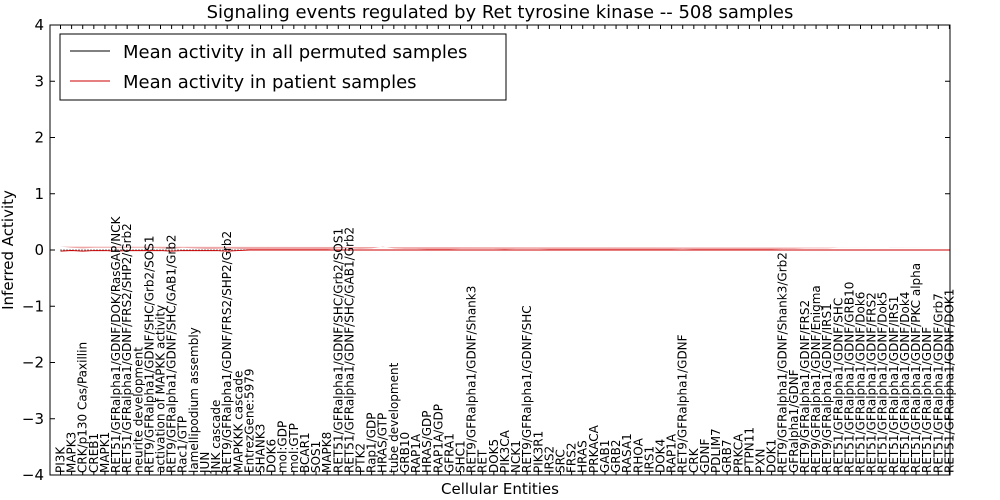  I want to click on x-category-label: DOK1, so click(772, 456).